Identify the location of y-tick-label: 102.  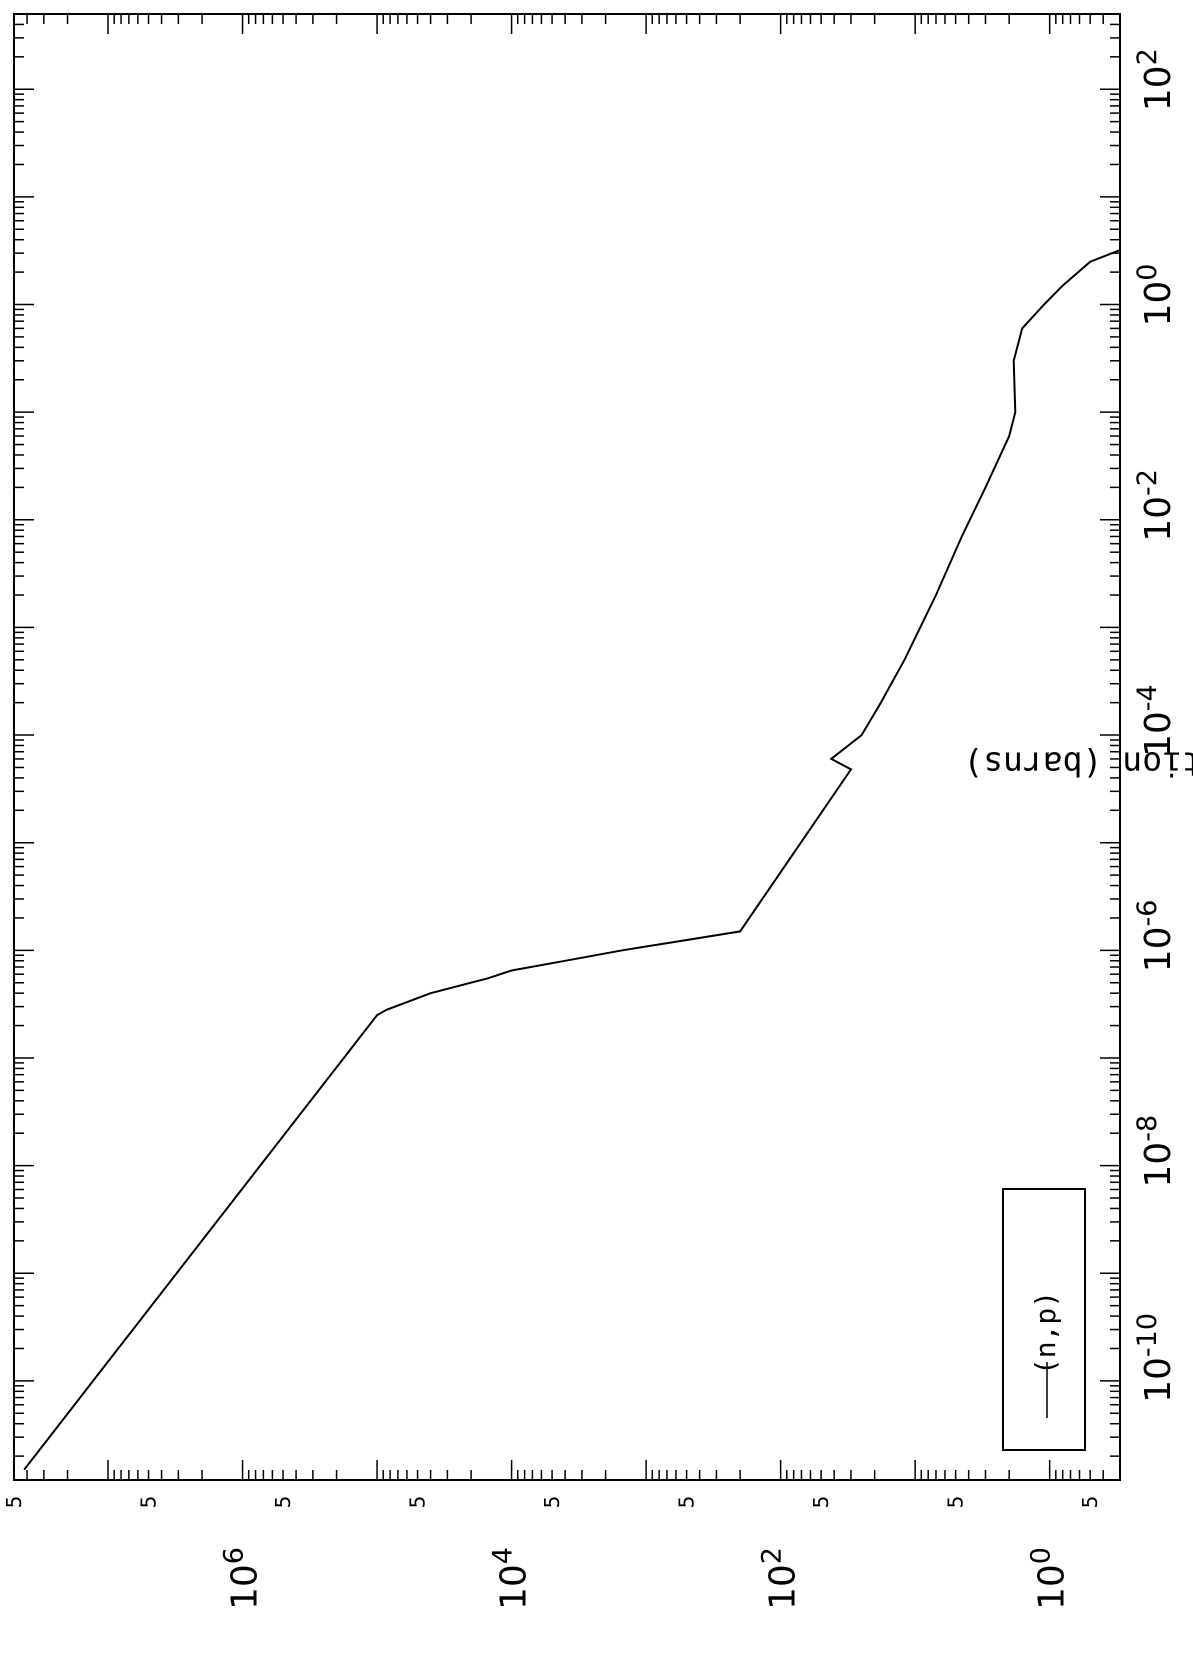
(780, 1578).